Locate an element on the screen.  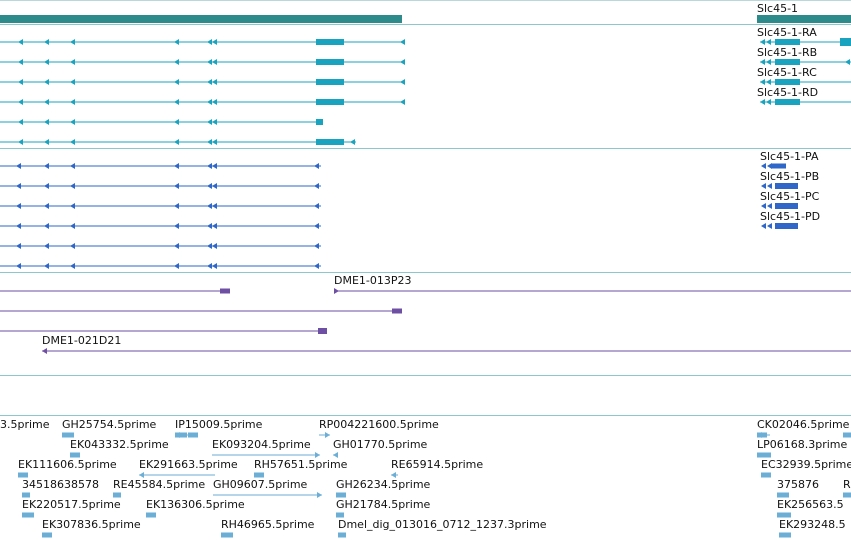
protein-label-pc: Slc45-1-PC is located at coordinates (790, 196).